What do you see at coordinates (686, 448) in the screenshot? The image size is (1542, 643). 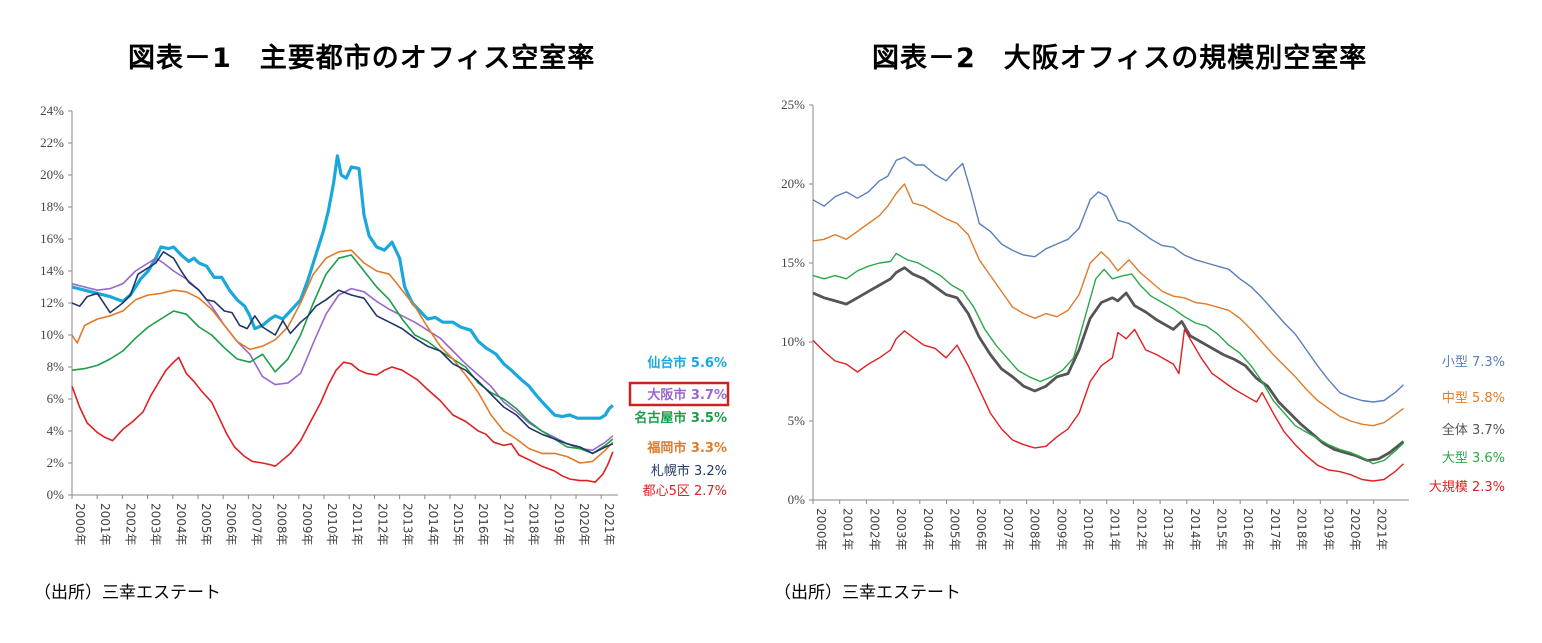 I see `series-label-福岡市: 福岡市 3.3%` at bounding box center [686, 448].